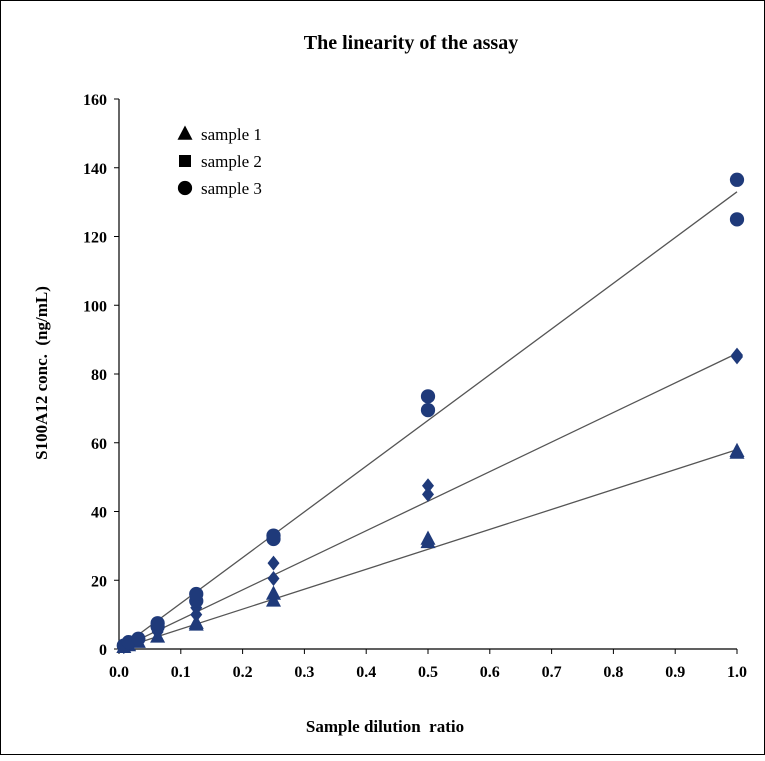  Describe the element at coordinates (737, 672) in the screenshot. I see `x-tick-label: 1.0` at that location.